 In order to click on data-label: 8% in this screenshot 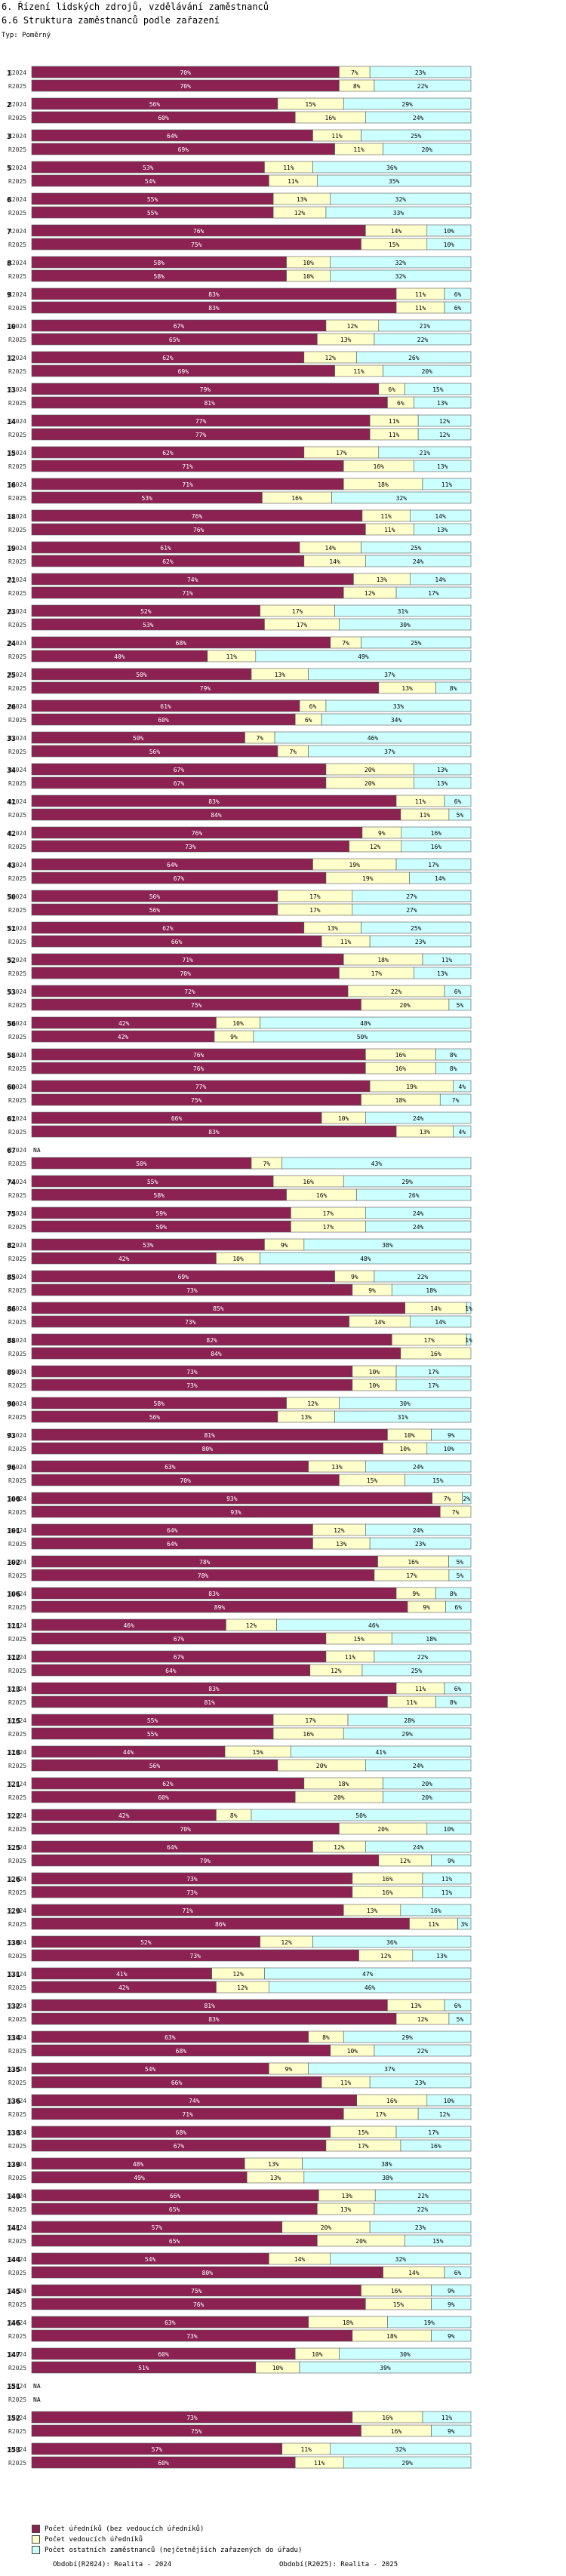, I will do `click(326, 2037)`.